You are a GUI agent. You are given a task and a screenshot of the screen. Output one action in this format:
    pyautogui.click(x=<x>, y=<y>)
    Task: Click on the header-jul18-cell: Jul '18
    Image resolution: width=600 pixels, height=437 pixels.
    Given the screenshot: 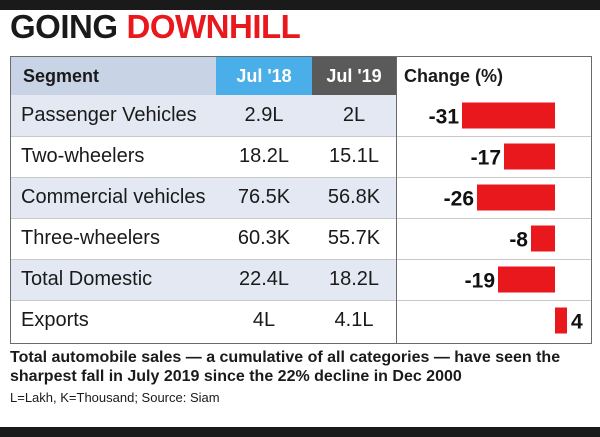 What is the action you would take?
    pyautogui.click(x=264, y=76)
    